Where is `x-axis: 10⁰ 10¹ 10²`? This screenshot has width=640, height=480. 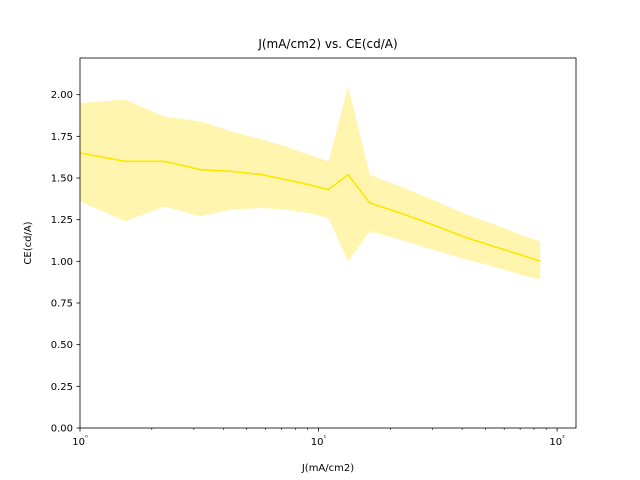
x-axis: 10⁰ 10¹ 10² is located at coordinates (318, 438).